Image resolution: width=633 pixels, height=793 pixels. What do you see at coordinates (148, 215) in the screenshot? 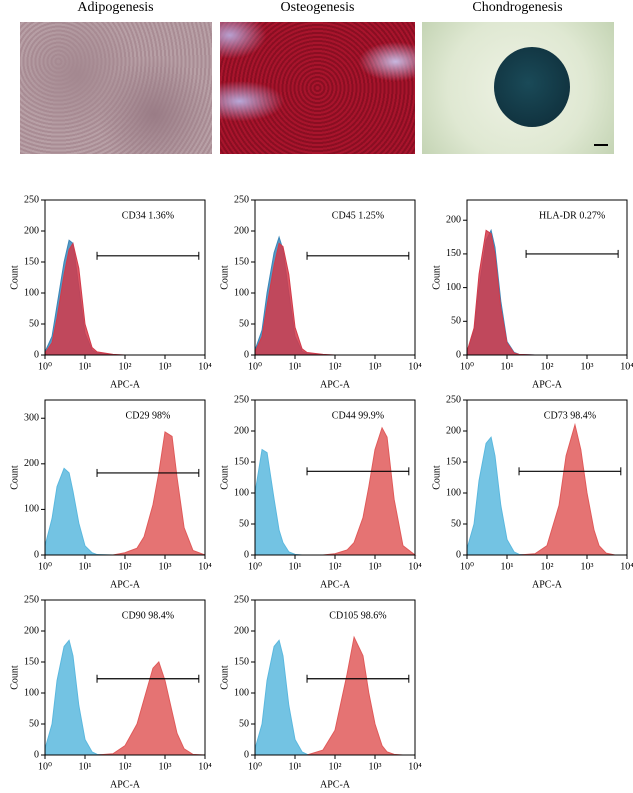
I see `gate-annotation: CD34 1.36%` at bounding box center [148, 215].